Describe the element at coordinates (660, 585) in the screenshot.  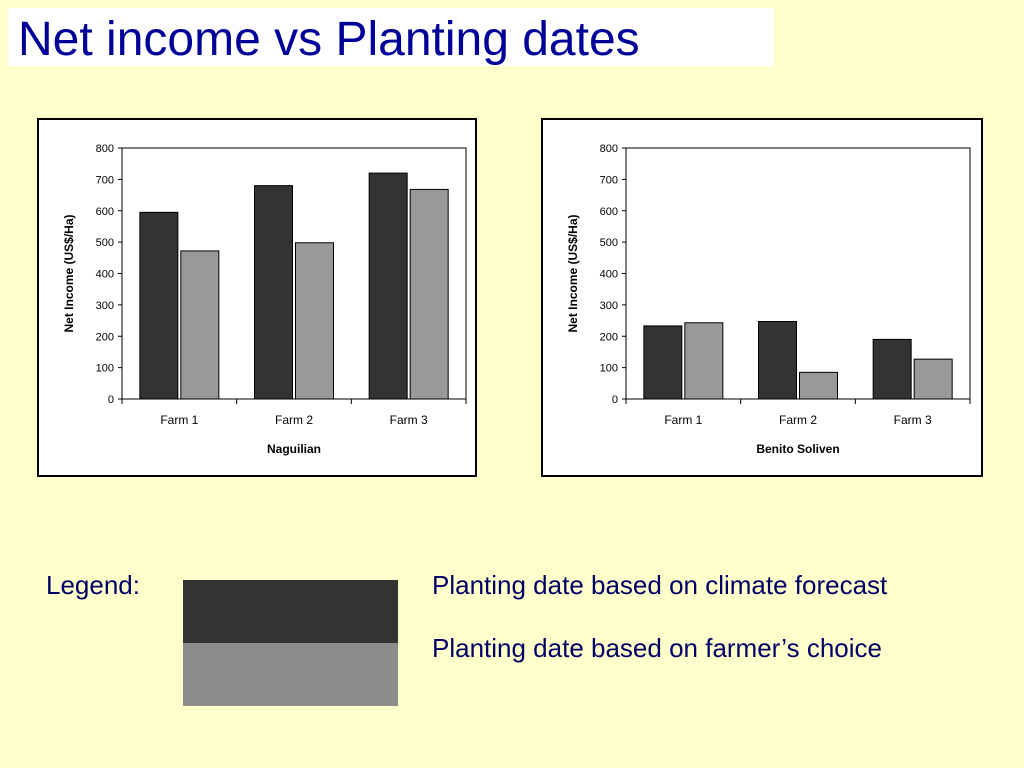
I see `legend-text-forecast: Planting date based on climate forecast` at that location.